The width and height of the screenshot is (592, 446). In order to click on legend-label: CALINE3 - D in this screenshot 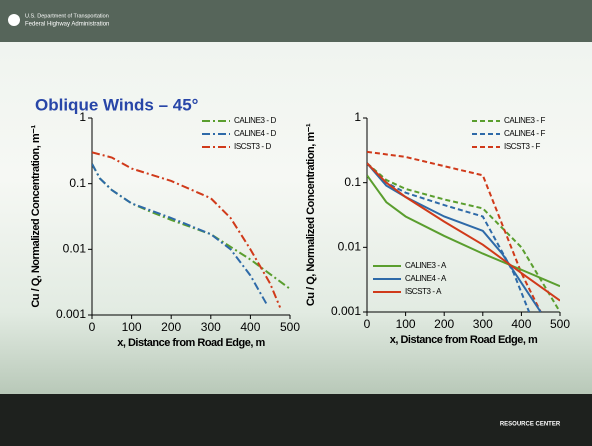, I will do `click(255, 120)`.